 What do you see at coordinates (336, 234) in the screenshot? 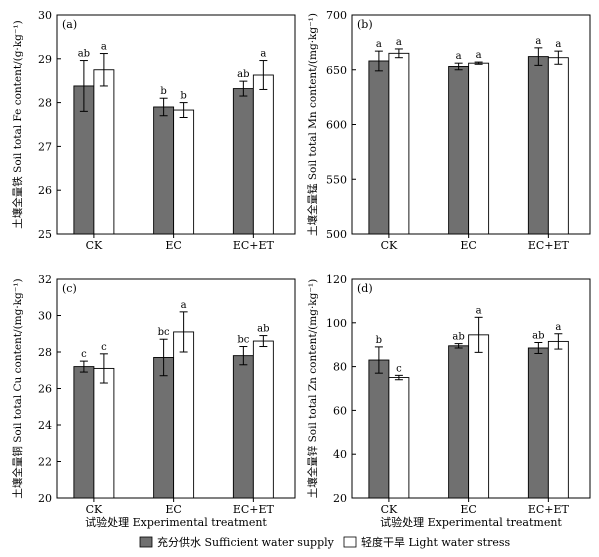
I see `y-tick-label: 500` at bounding box center [336, 234].